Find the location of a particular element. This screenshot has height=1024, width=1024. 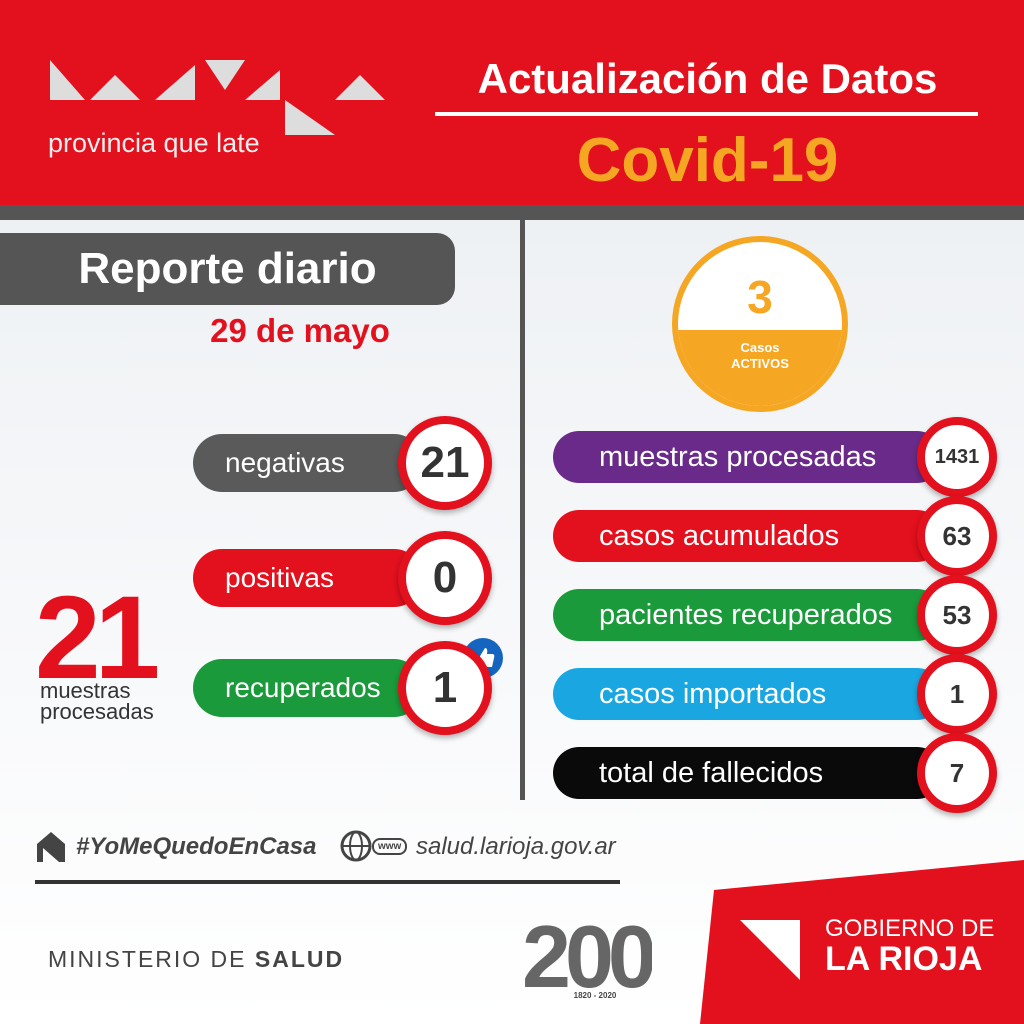

title: Actualización de Datos is located at coordinates (707, 78).